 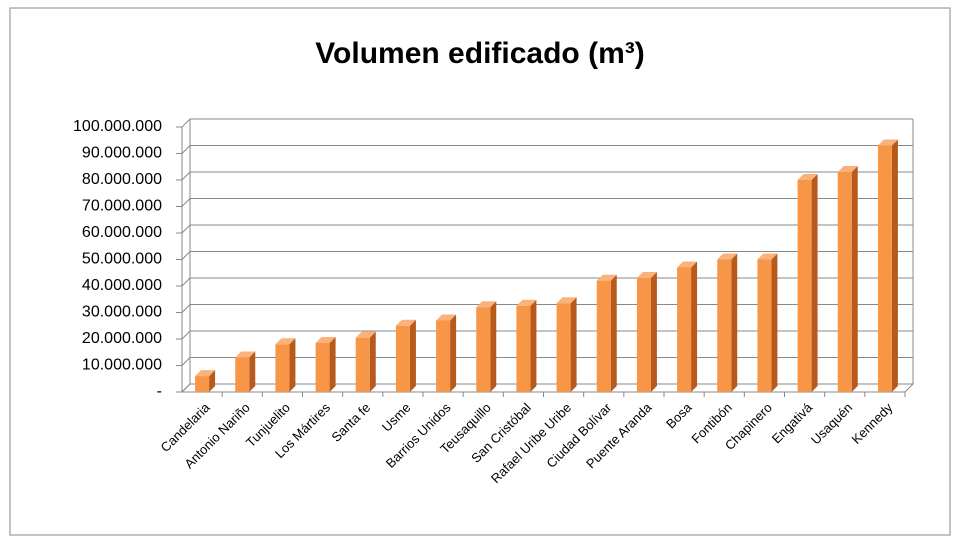 What do you see at coordinates (159, 391) in the screenshot?
I see `y-tick-label: -` at bounding box center [159, 391].